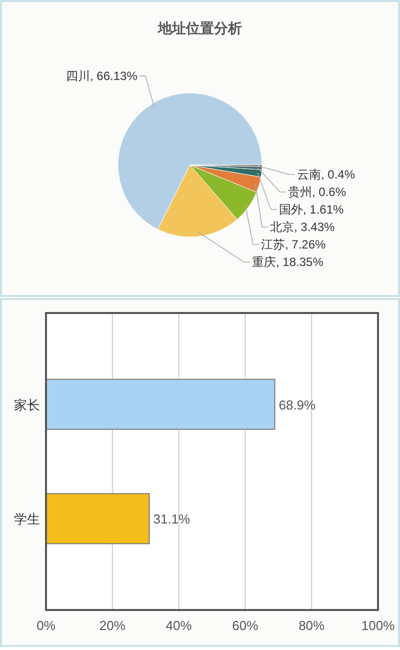 Image resolution: width=400 pixels, height=650 pixels. What do you see at coordinates (102, 75) in the screenshot?
I see `slice-label: 四川, 66.13%` at bounding box center [102, 75].